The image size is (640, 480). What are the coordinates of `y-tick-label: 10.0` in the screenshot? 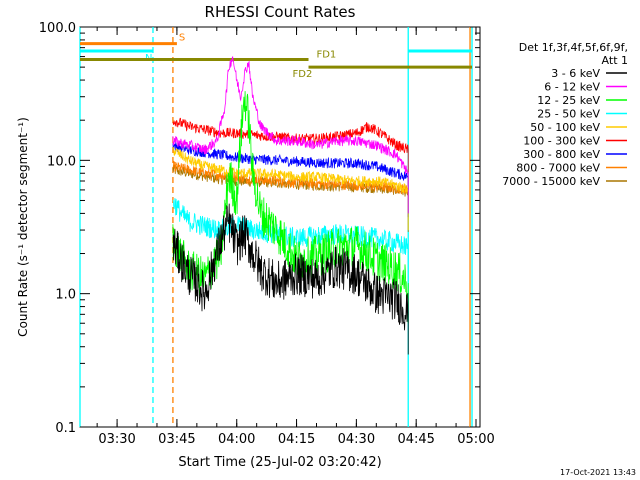 It's located at (61, 161).